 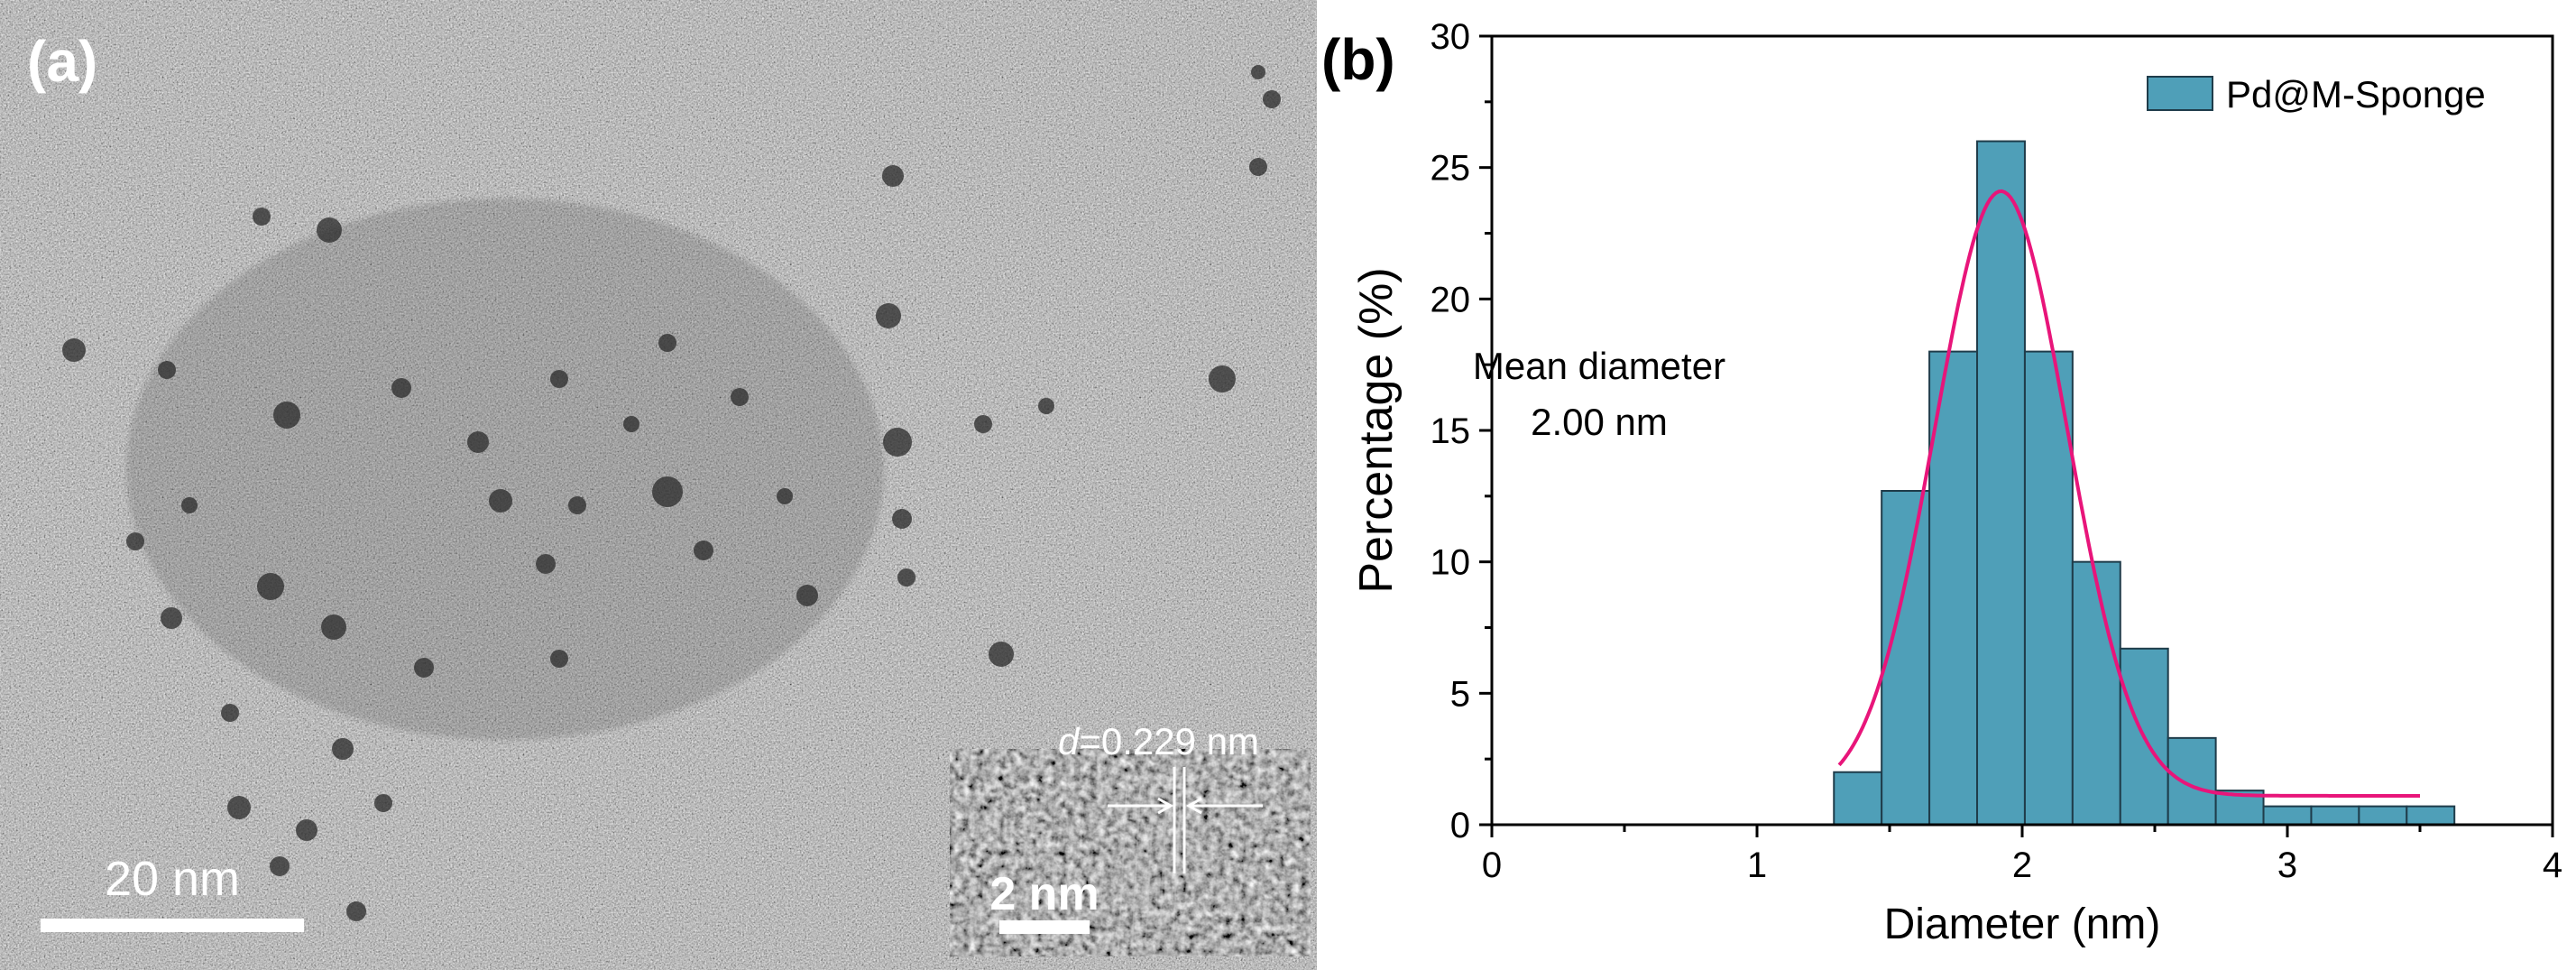 I want to click on y-tick-label: 25, so click(x=1451, y=169).